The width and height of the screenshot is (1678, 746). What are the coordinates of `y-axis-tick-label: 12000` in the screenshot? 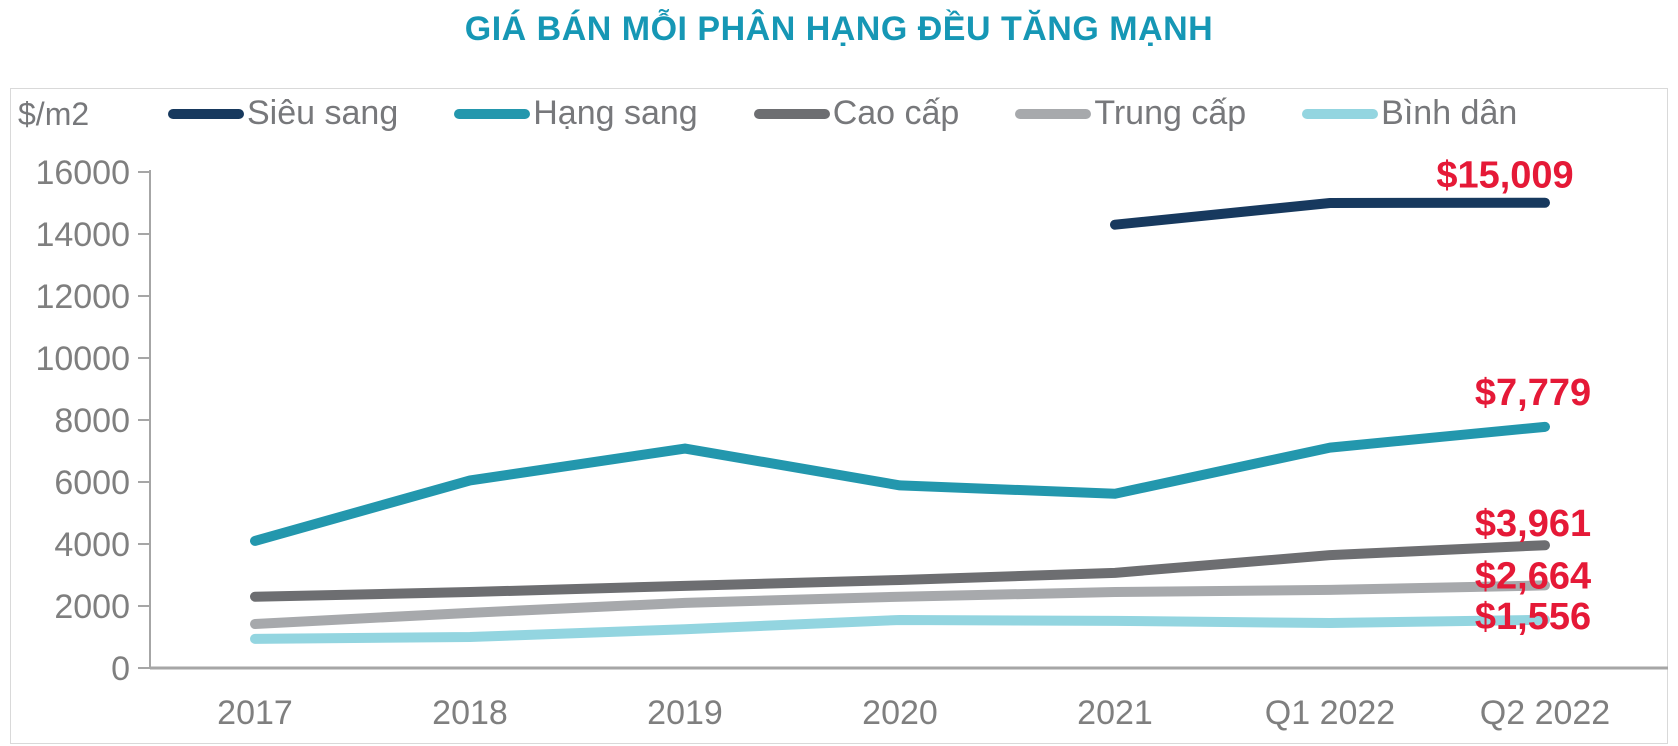 It's located at (82, 297).